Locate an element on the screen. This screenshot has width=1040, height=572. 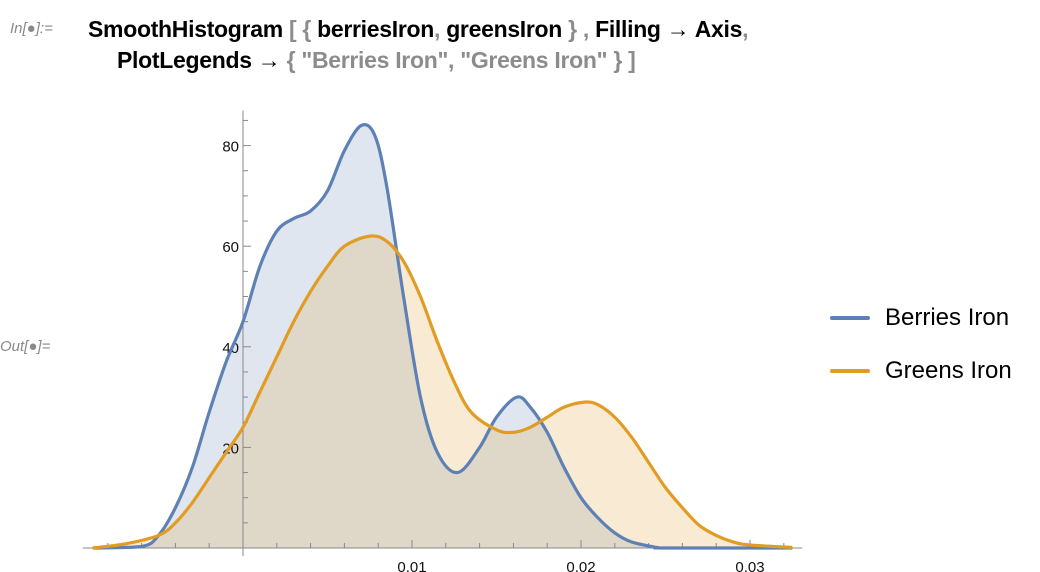
code-token: berriesIron is located at coordinates (375, 29).